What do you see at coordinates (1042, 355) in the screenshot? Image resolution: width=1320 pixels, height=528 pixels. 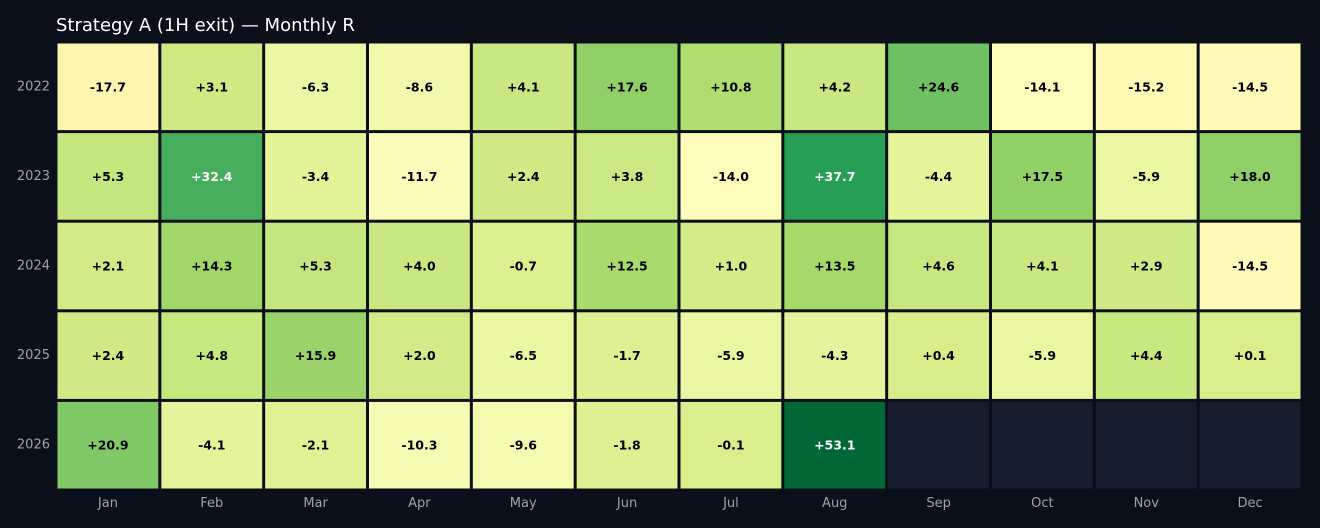 I see `heatmap-cell-2025-oct` at bounding box center [1042, 355].